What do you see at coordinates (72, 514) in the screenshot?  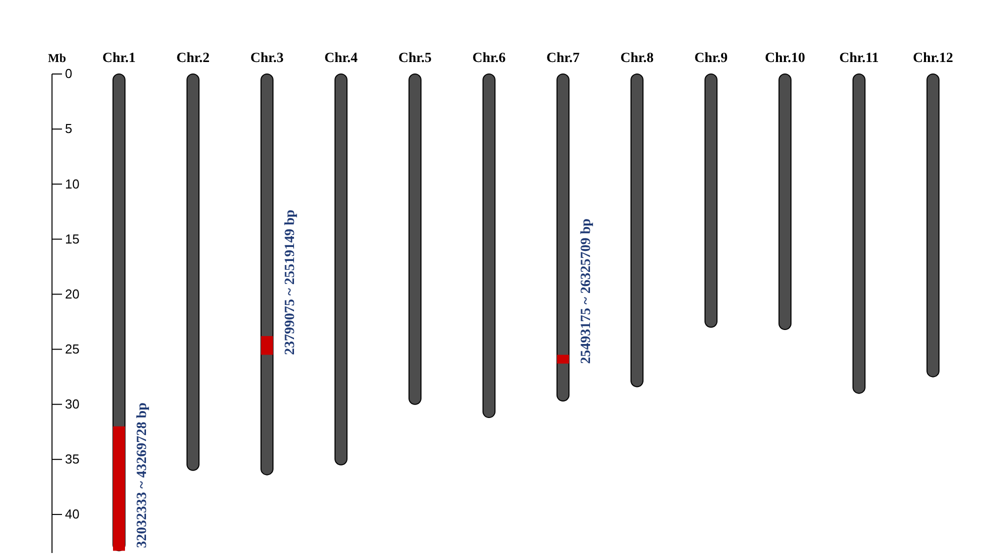 I see `y-tick-label: 40` at bounding box center [72, 514].